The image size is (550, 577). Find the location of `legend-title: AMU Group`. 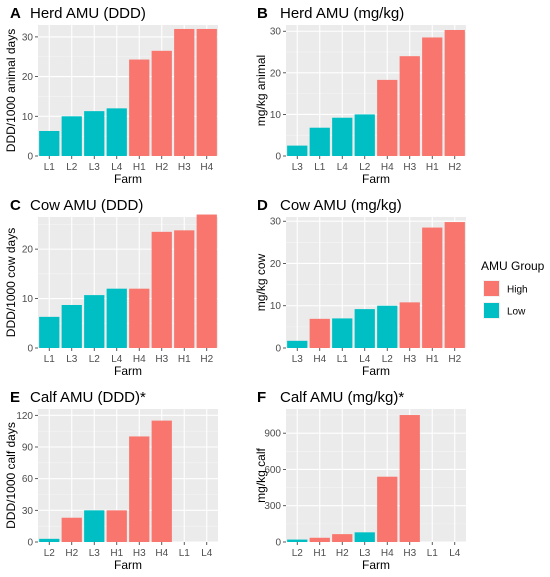

legend-title: AMU Group is located at coordinates (513, 266).